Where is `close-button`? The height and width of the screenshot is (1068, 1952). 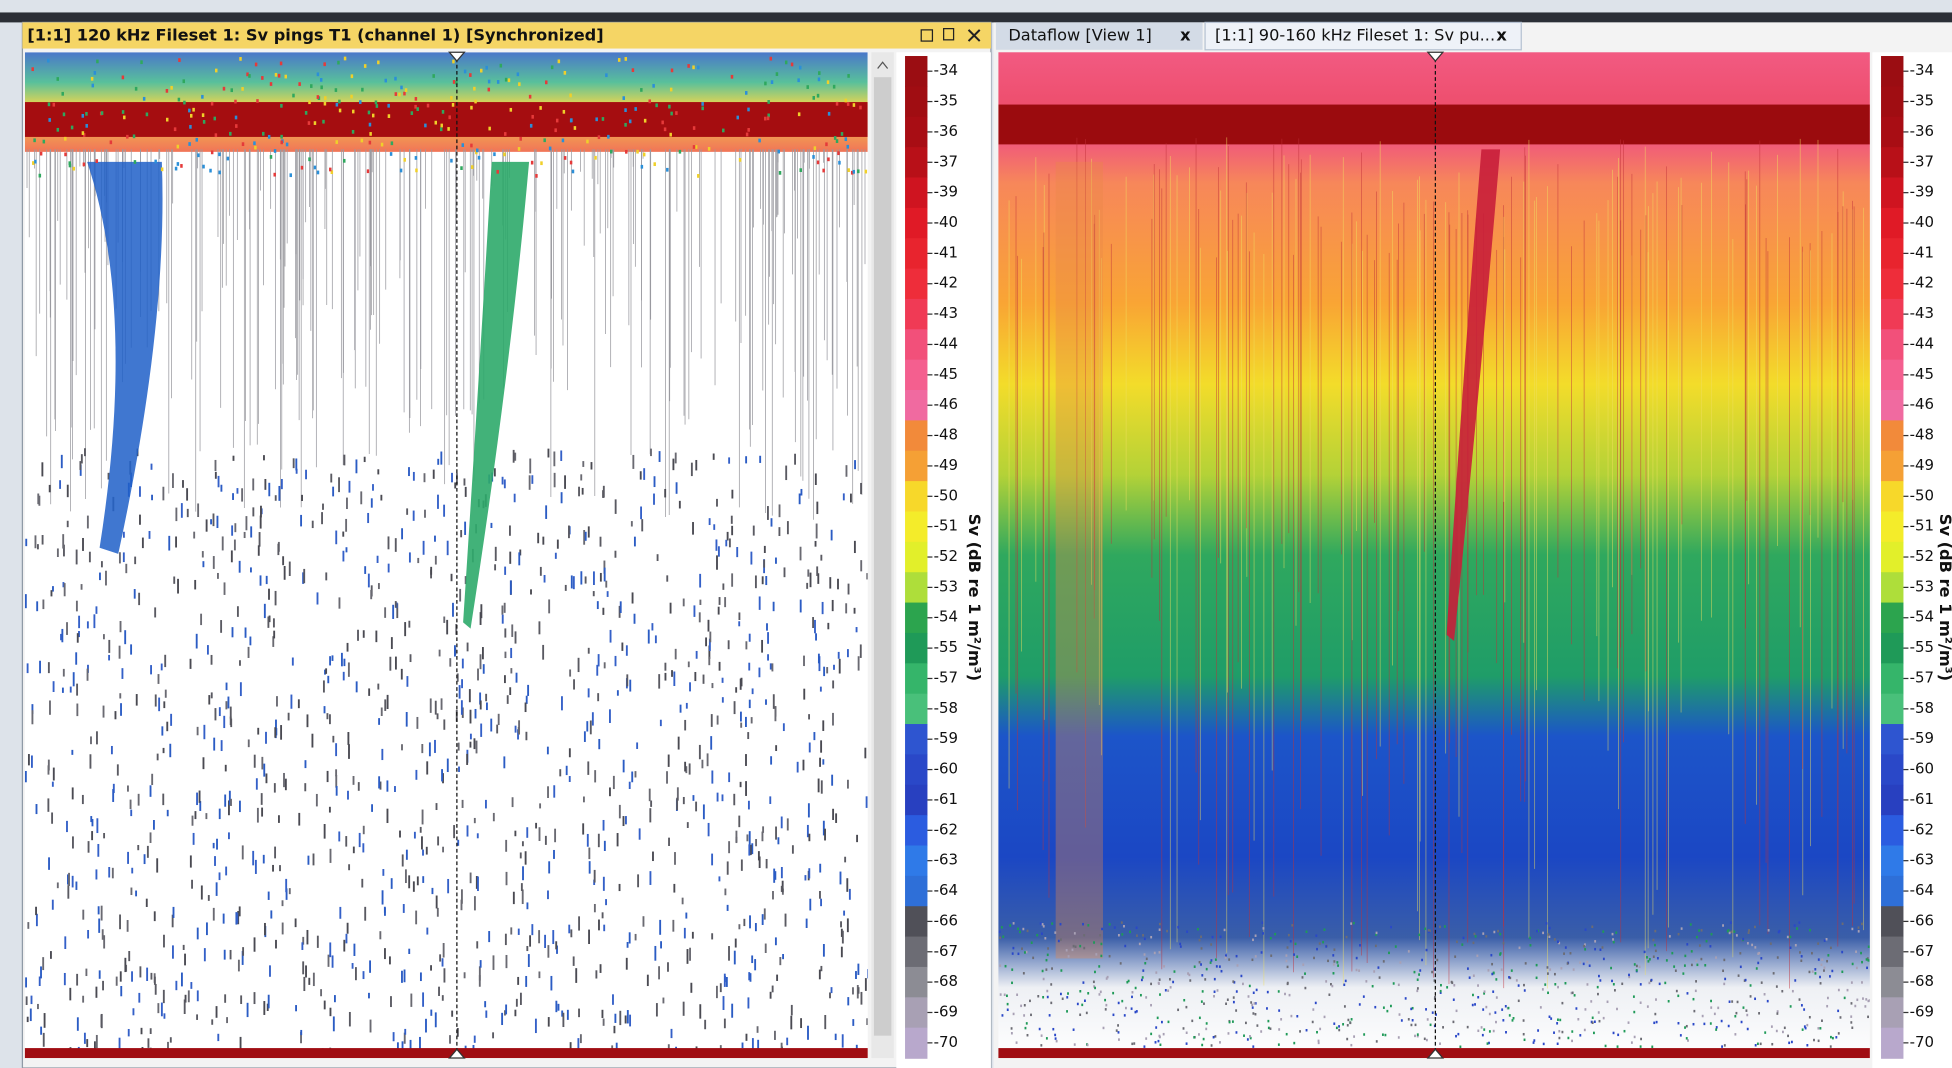 close-button is located at coordinates (974, 35).